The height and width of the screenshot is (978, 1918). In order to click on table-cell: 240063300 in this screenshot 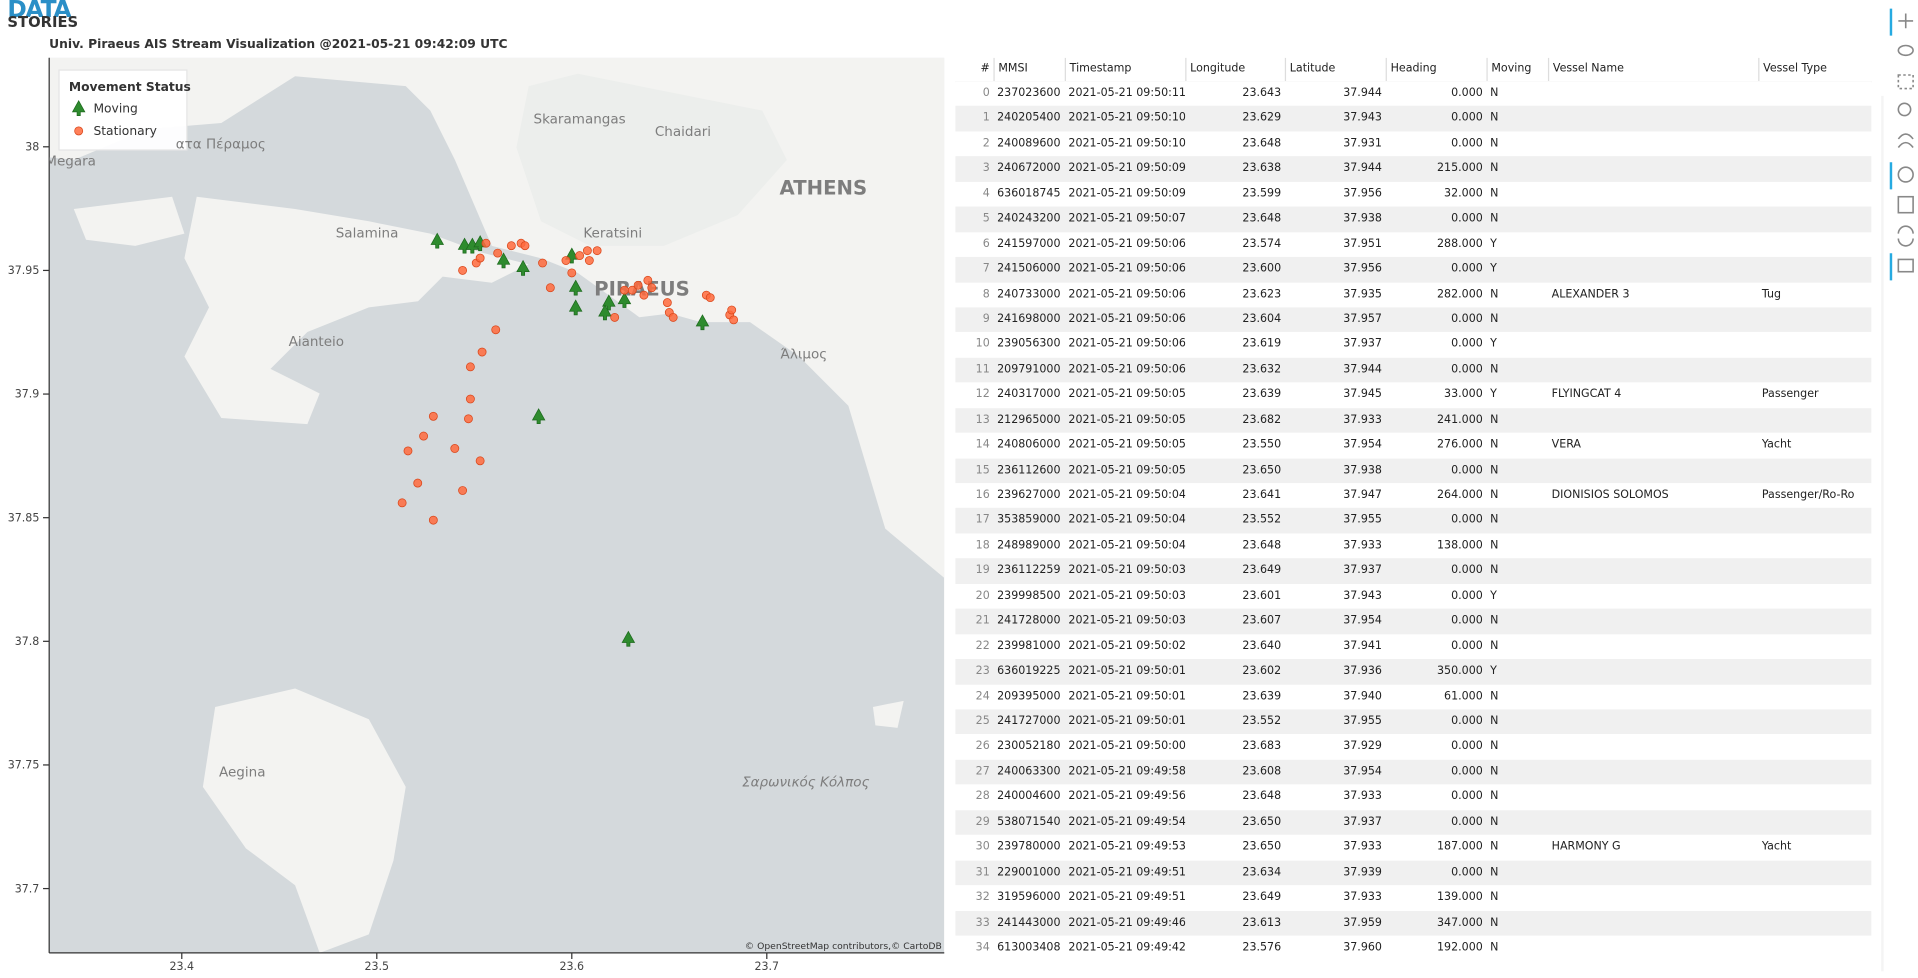, I will do `click(1029, 772)`.